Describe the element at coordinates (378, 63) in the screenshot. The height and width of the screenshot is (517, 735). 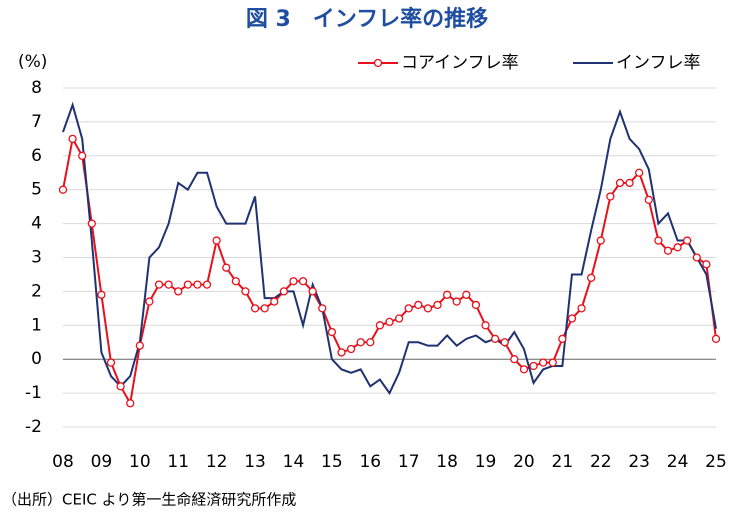
I see `legend-marker` at that location.